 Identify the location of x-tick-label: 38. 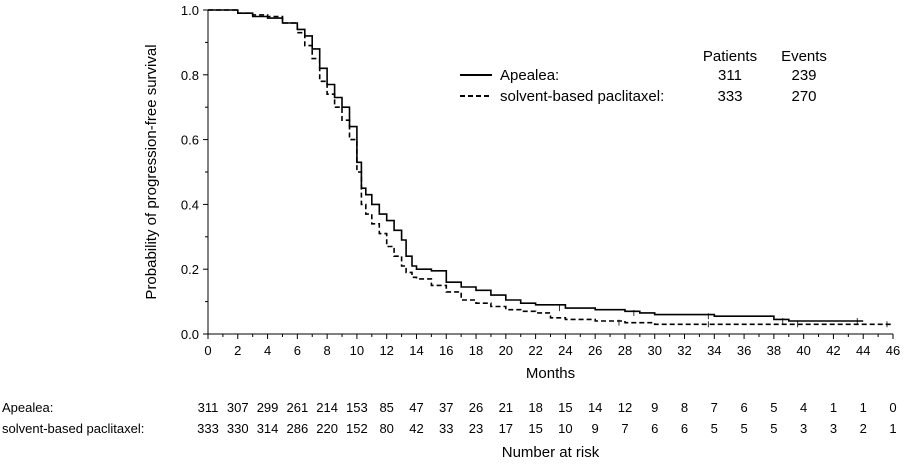
(774, 350).